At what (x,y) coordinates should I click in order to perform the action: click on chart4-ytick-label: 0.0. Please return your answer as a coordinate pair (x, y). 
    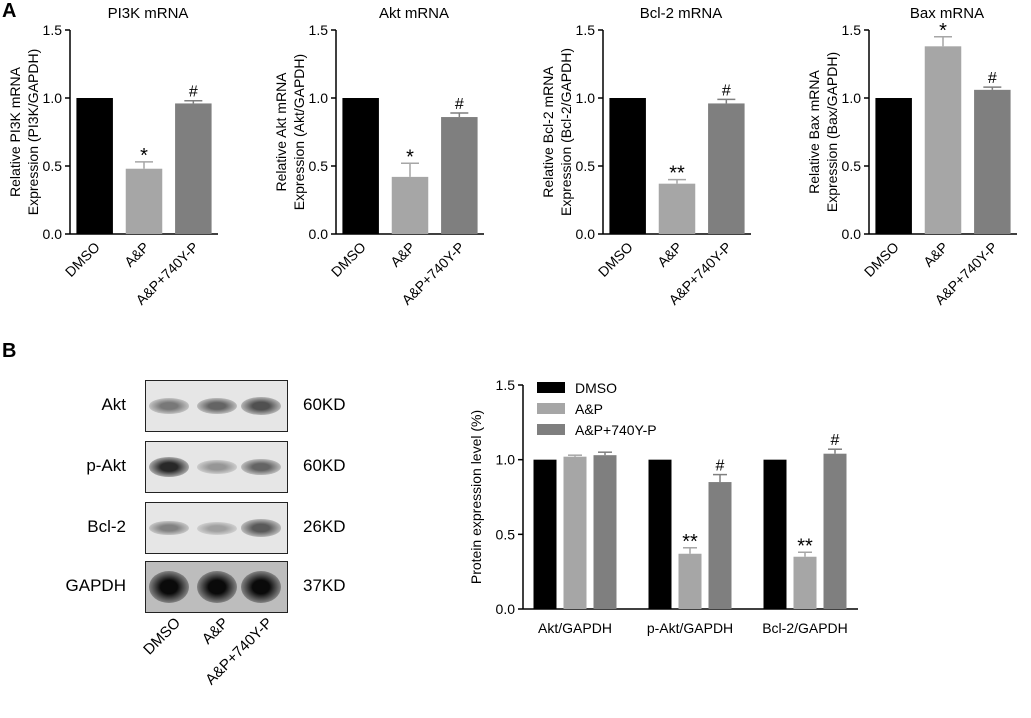
    Looking at the image, I should click on (852, 234).